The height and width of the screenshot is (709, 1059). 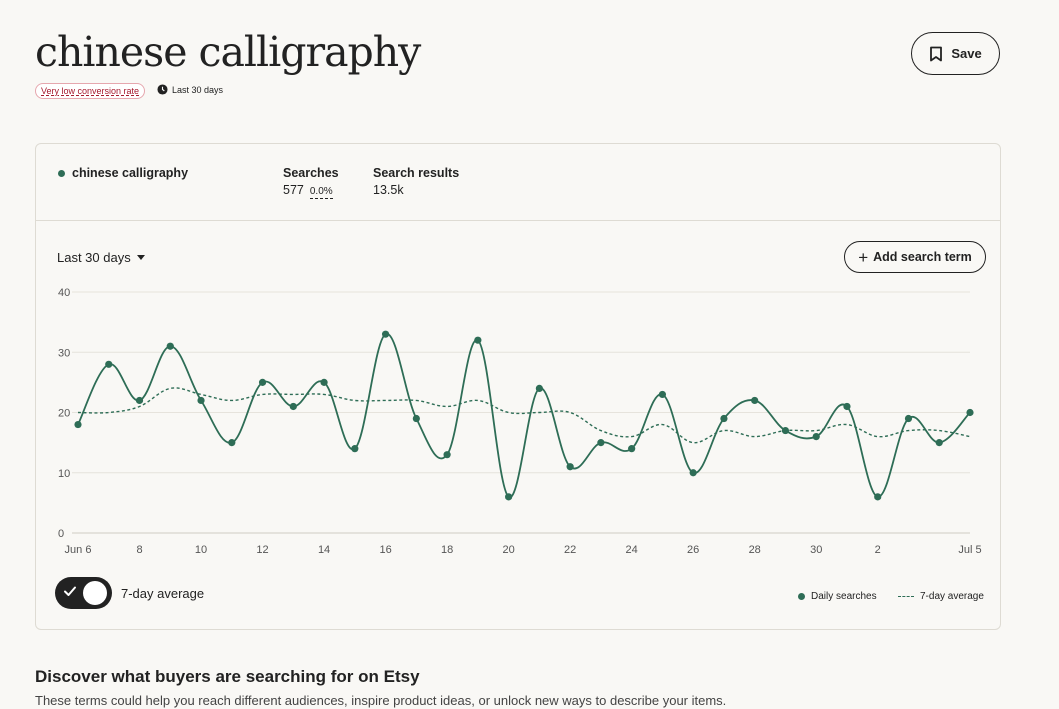 I want to click on searches-label: Searches, so click(x=311, y=173).